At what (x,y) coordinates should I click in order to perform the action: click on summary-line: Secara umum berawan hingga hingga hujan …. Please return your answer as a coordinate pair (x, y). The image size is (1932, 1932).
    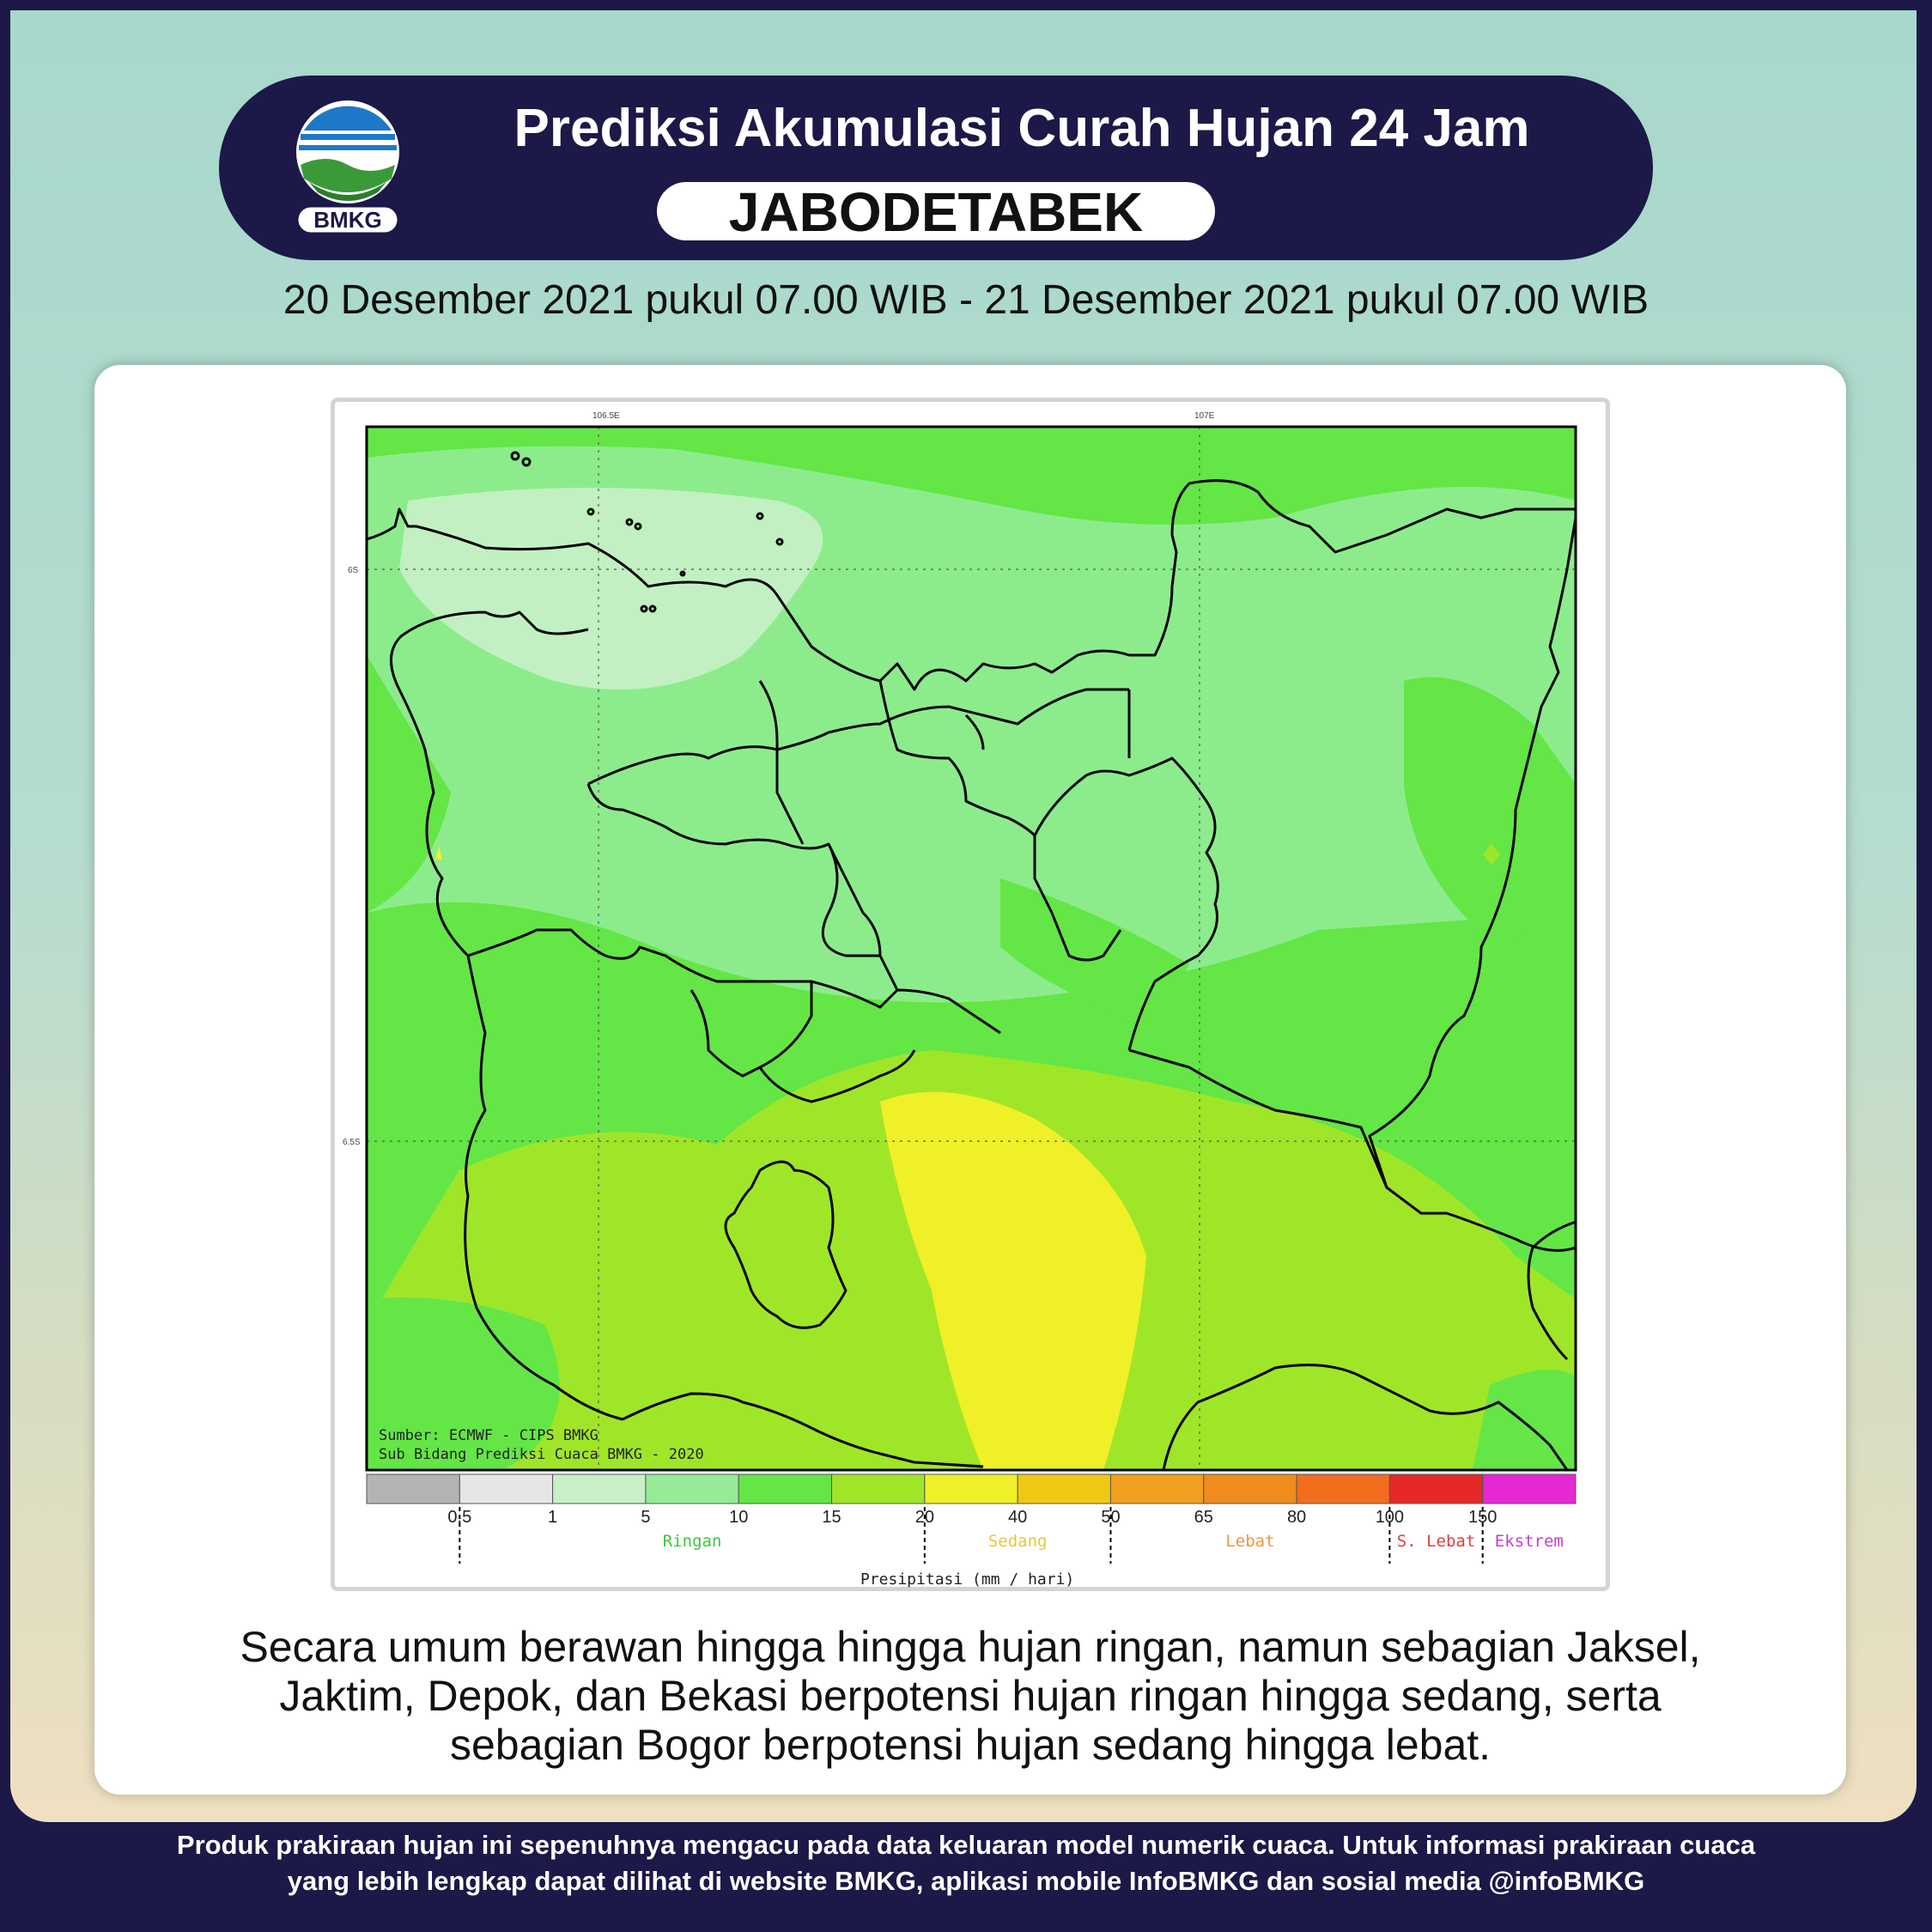
    Looking at the image, I should click on (970, 1647).